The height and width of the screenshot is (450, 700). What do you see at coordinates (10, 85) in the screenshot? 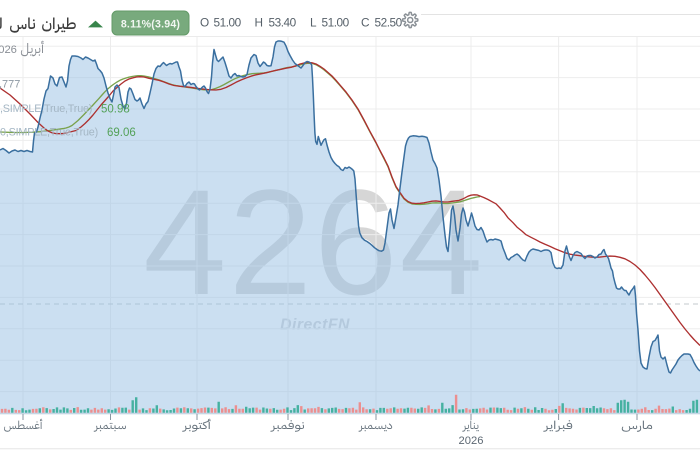
I see `svg-text: ,777` at bounding box center [10, 85].